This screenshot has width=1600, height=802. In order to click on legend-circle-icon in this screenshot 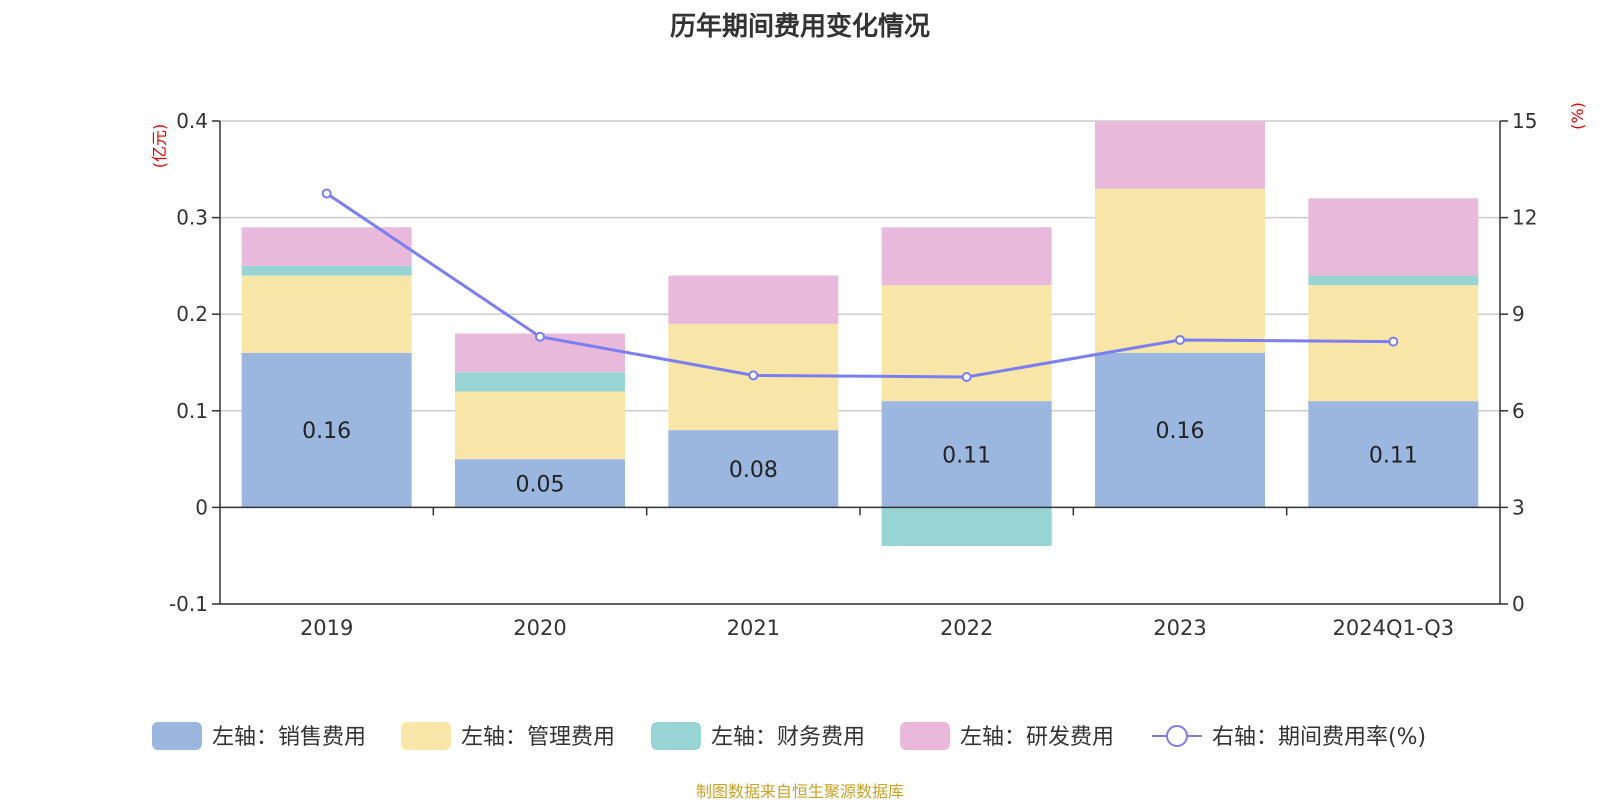, I will do `click(1177, 736)`.